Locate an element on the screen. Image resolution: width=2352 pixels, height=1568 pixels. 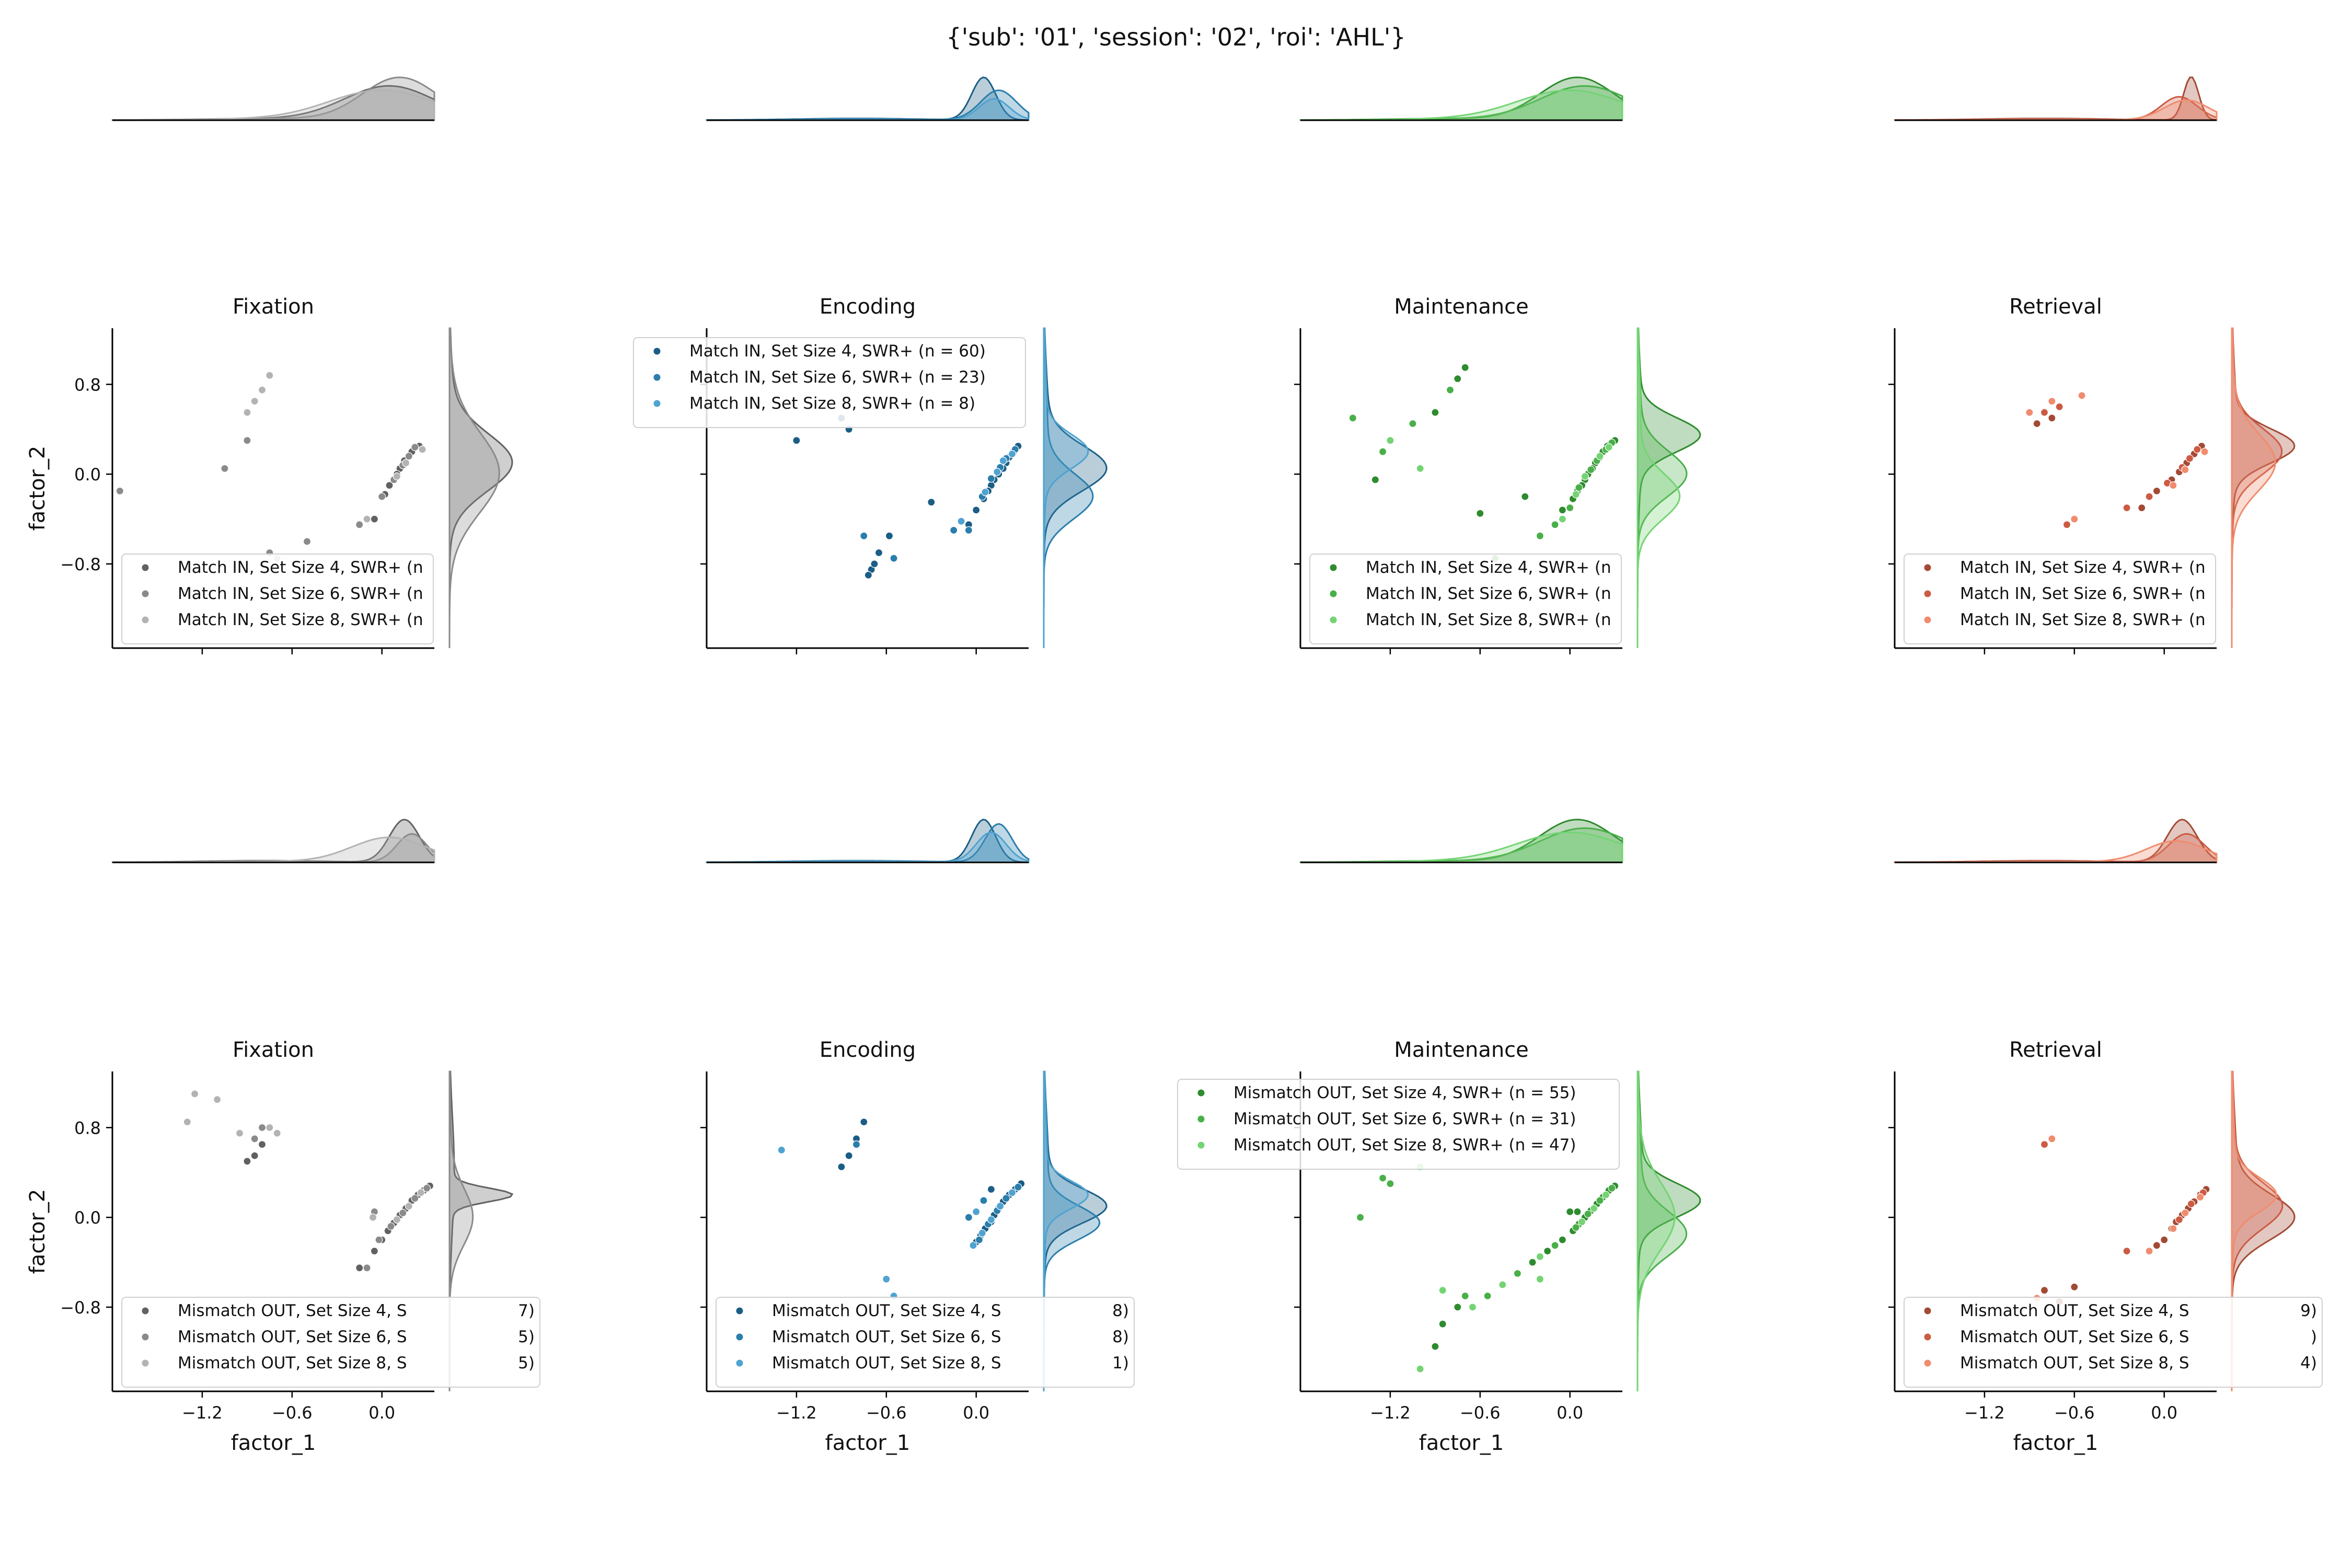
y-tick-label: 0.0 is located at coordinates (87, 1218).